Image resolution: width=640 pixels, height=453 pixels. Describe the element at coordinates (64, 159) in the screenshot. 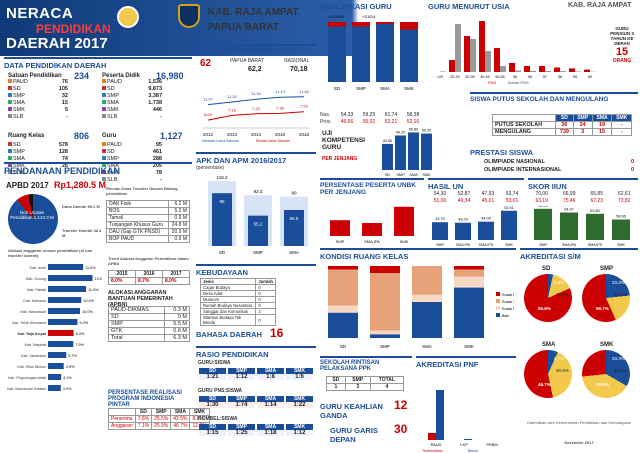

I see `stat-value: 74` at that location.